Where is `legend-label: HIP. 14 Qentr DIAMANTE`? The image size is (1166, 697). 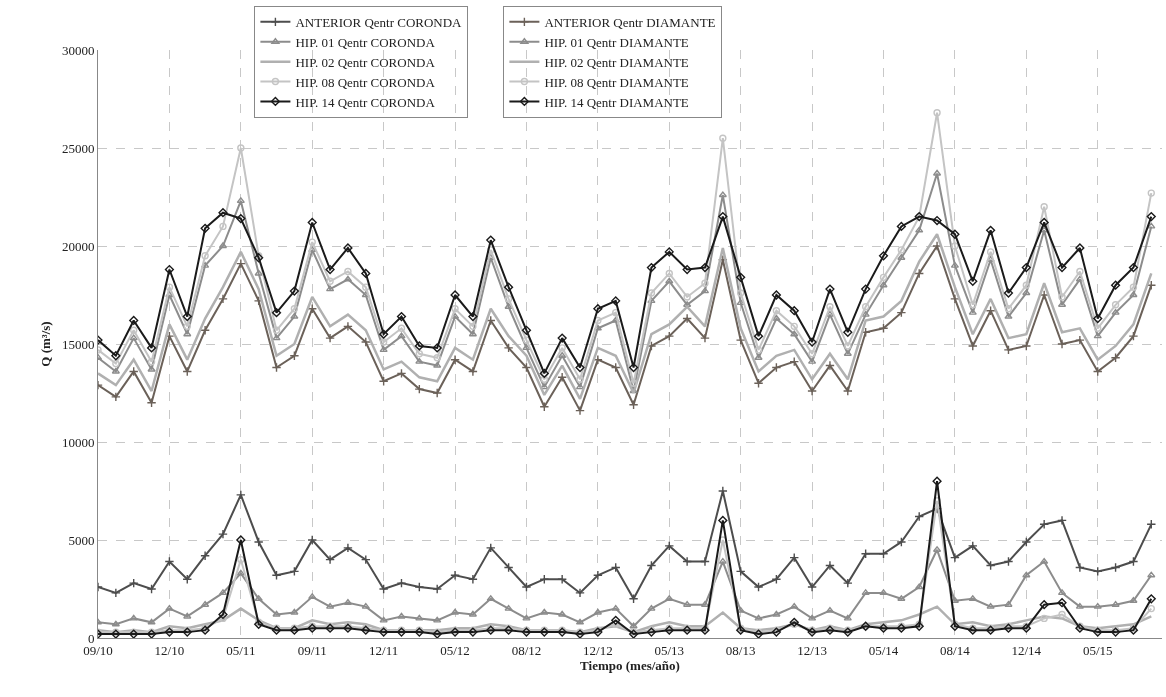
legend-label: HIP. 14 Qentr DIAMANTE is located at coordinates (616, 102).